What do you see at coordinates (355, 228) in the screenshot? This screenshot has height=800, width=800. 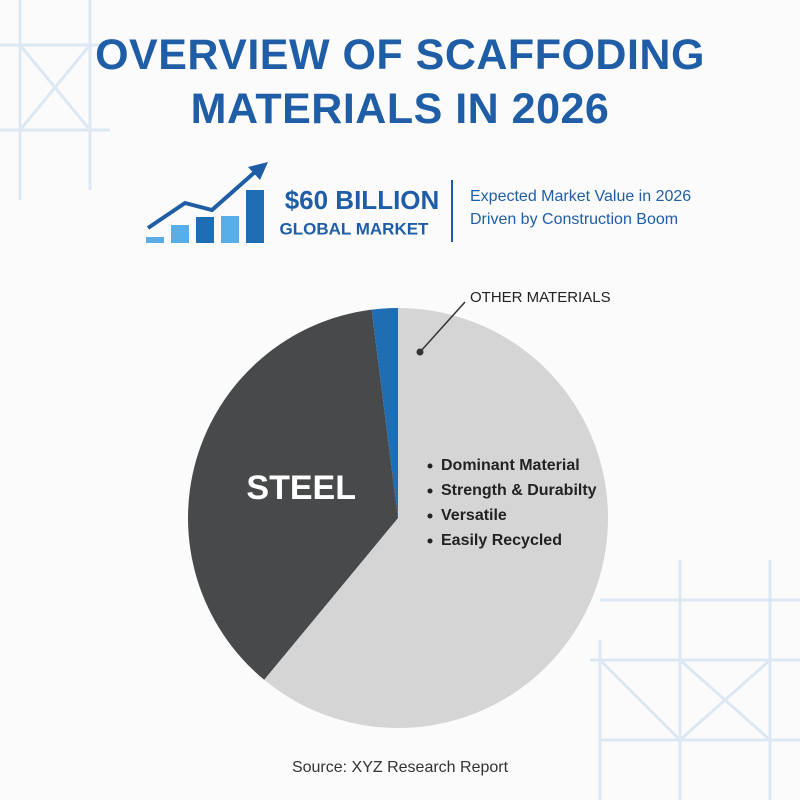 I see `stat-label: GLOBAL MARKET` at bounding box center [355, 228].